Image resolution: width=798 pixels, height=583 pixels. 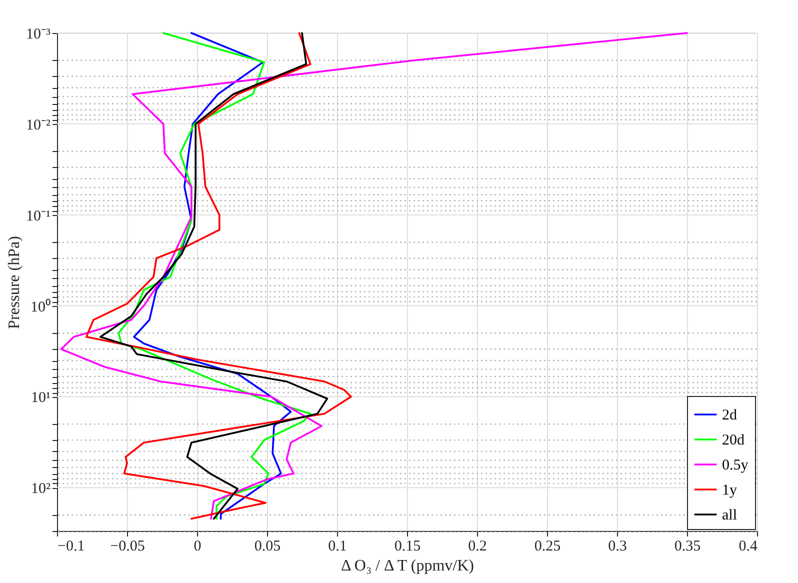 I want to click on x-tick-label: 0.05, so click(x=267, y=546).